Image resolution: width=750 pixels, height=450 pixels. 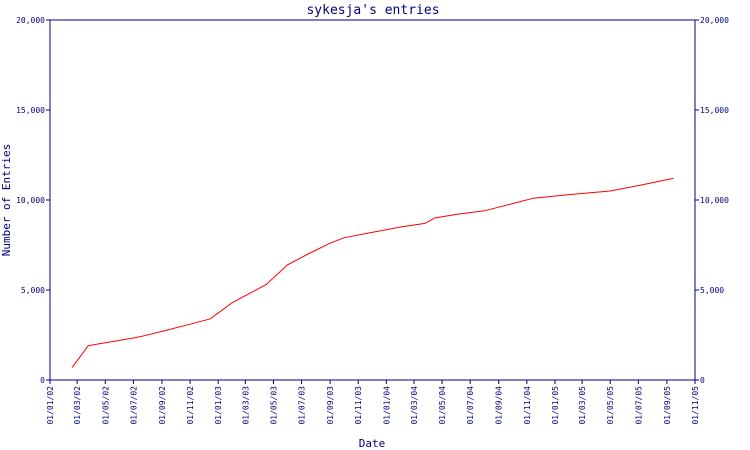 What do you see at coordinates (162, 405) in the screenshot?
I see `x-tick-label: 01/09/02` at bounding box center [162, 405].